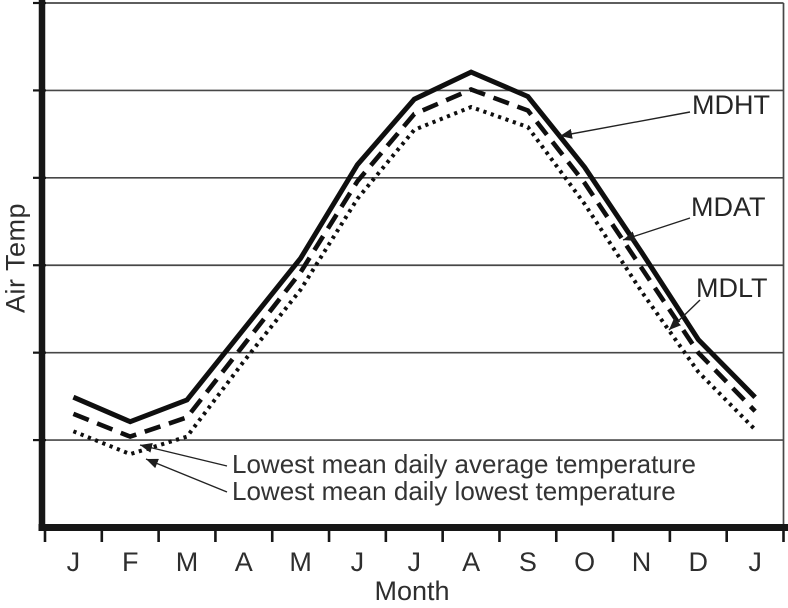 The height and width of the screenshot is (608, 788). I want to click on x-tick-label-1-F: F, so click(130, 562).